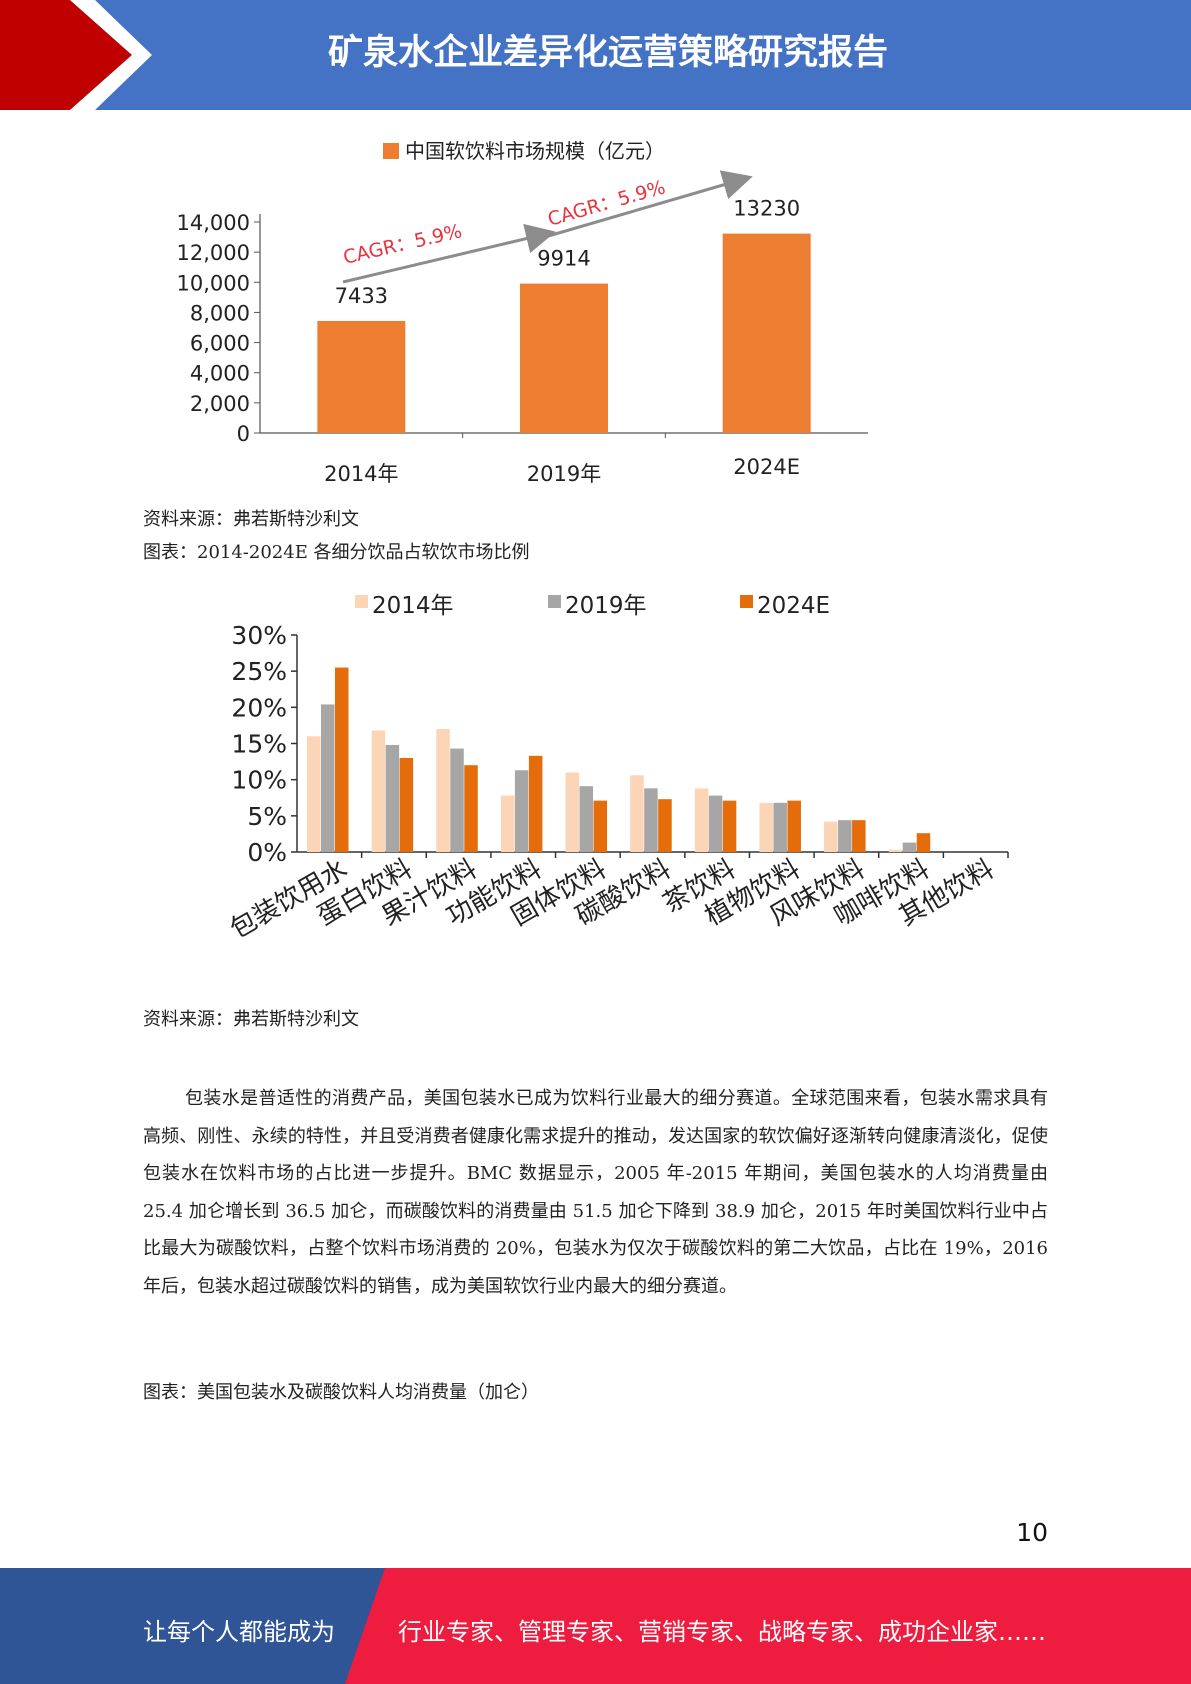 The image size is (1191, 1684). What do you see at coordinates (607, 53) in the screenshot?
I see `report-title: 矿泉水企业差异化运营策略研究报告` at bounding box center [607, 53].